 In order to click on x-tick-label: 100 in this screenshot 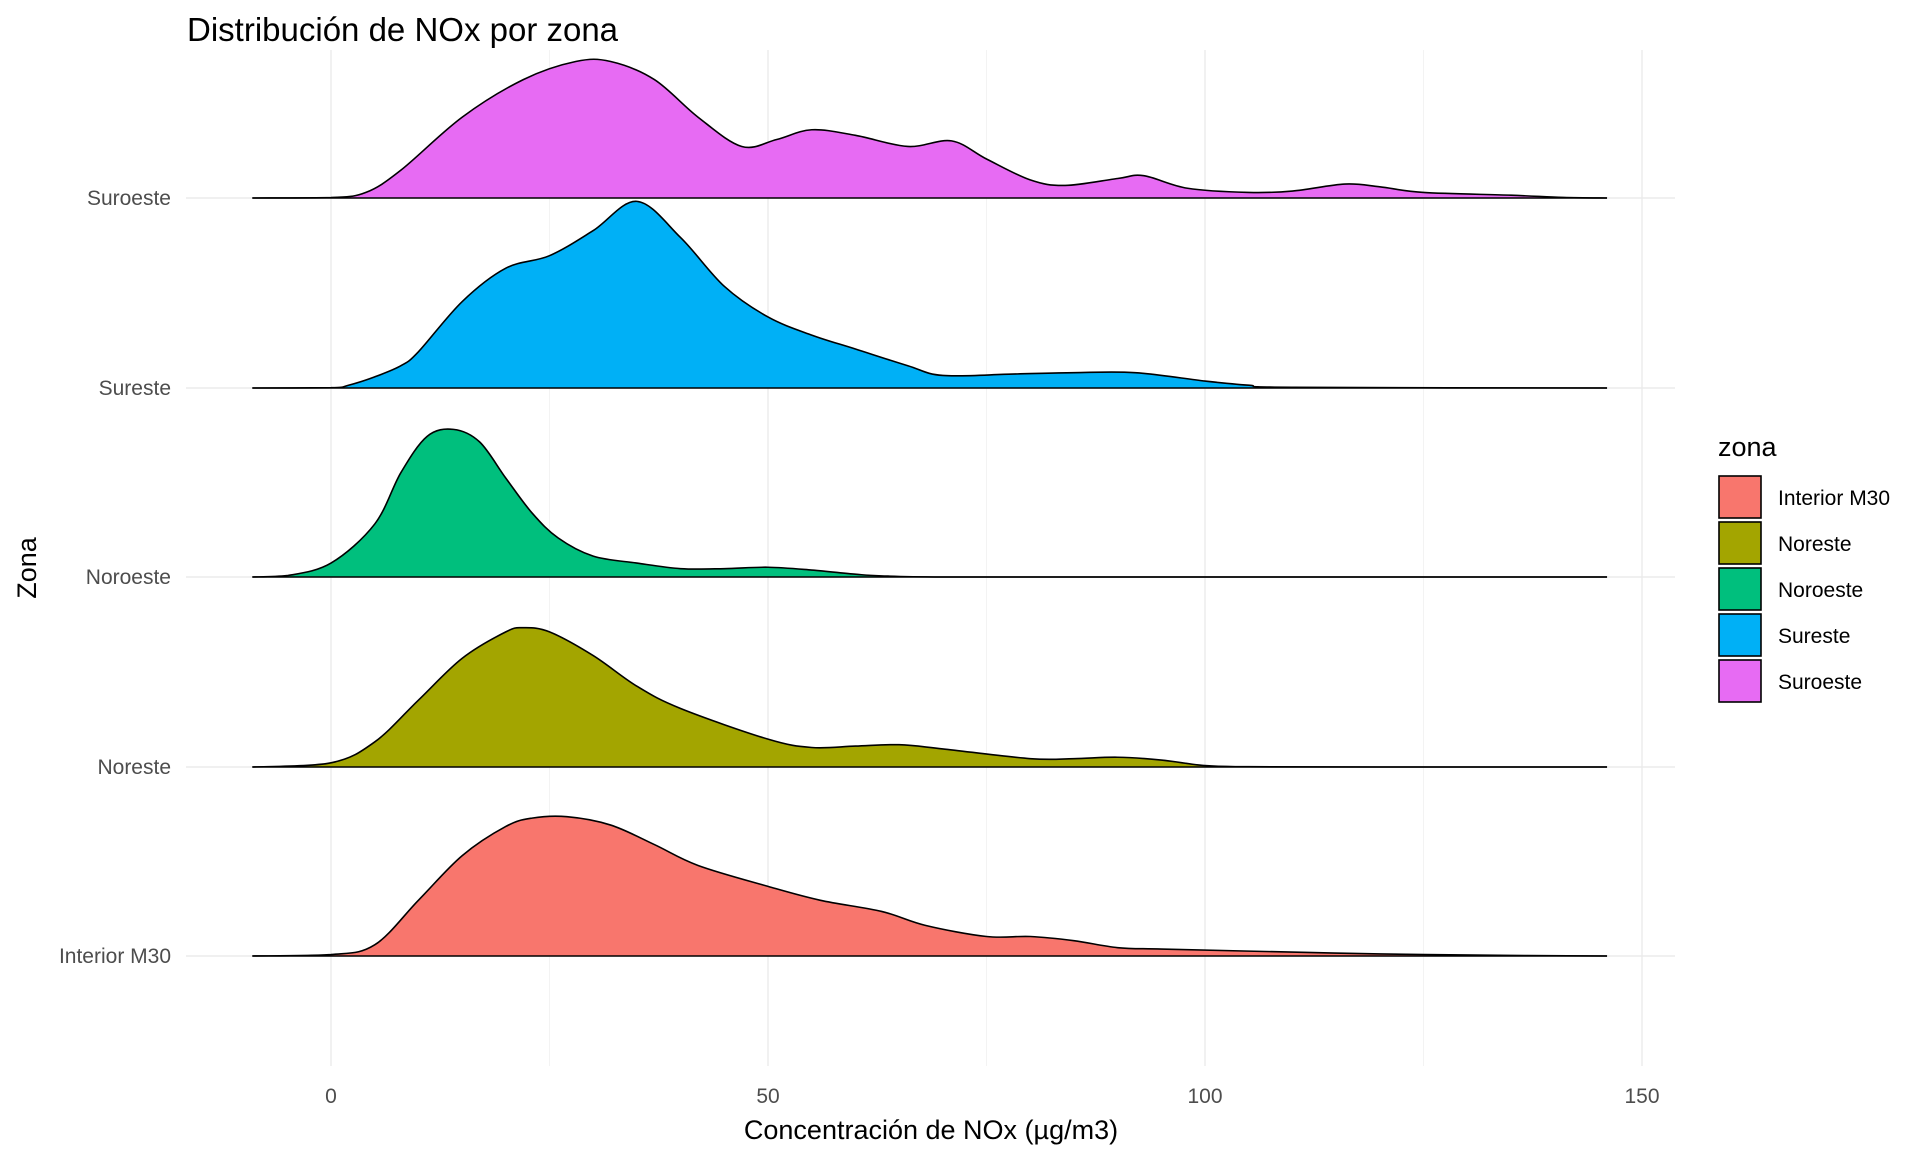, I will do `click(1204, 1096)`.